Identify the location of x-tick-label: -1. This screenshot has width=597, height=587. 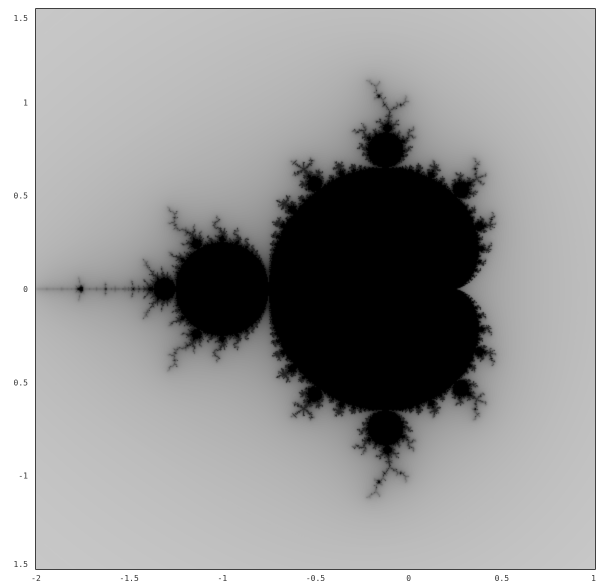
(223, 578).